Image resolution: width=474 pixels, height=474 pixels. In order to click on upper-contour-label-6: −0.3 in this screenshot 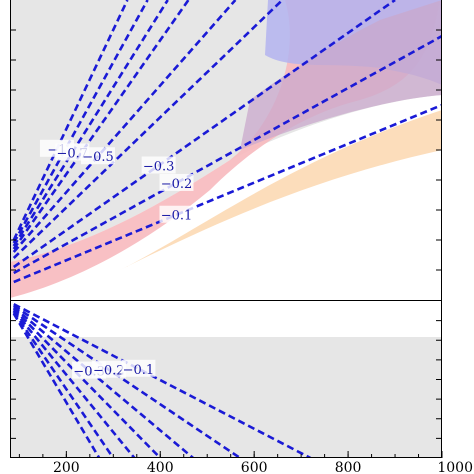, I will do `click(159, 167)`.